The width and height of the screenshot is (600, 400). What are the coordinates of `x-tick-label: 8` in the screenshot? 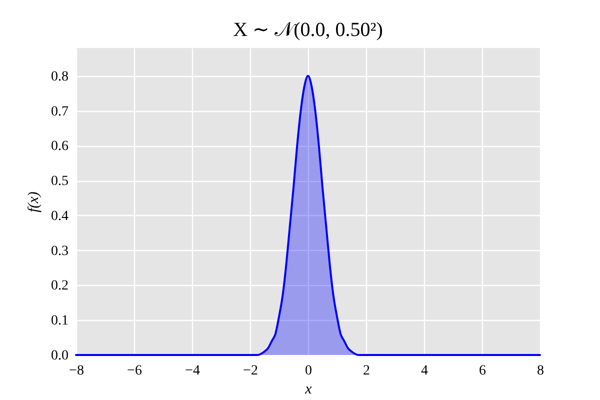 It's located at (540, 371).